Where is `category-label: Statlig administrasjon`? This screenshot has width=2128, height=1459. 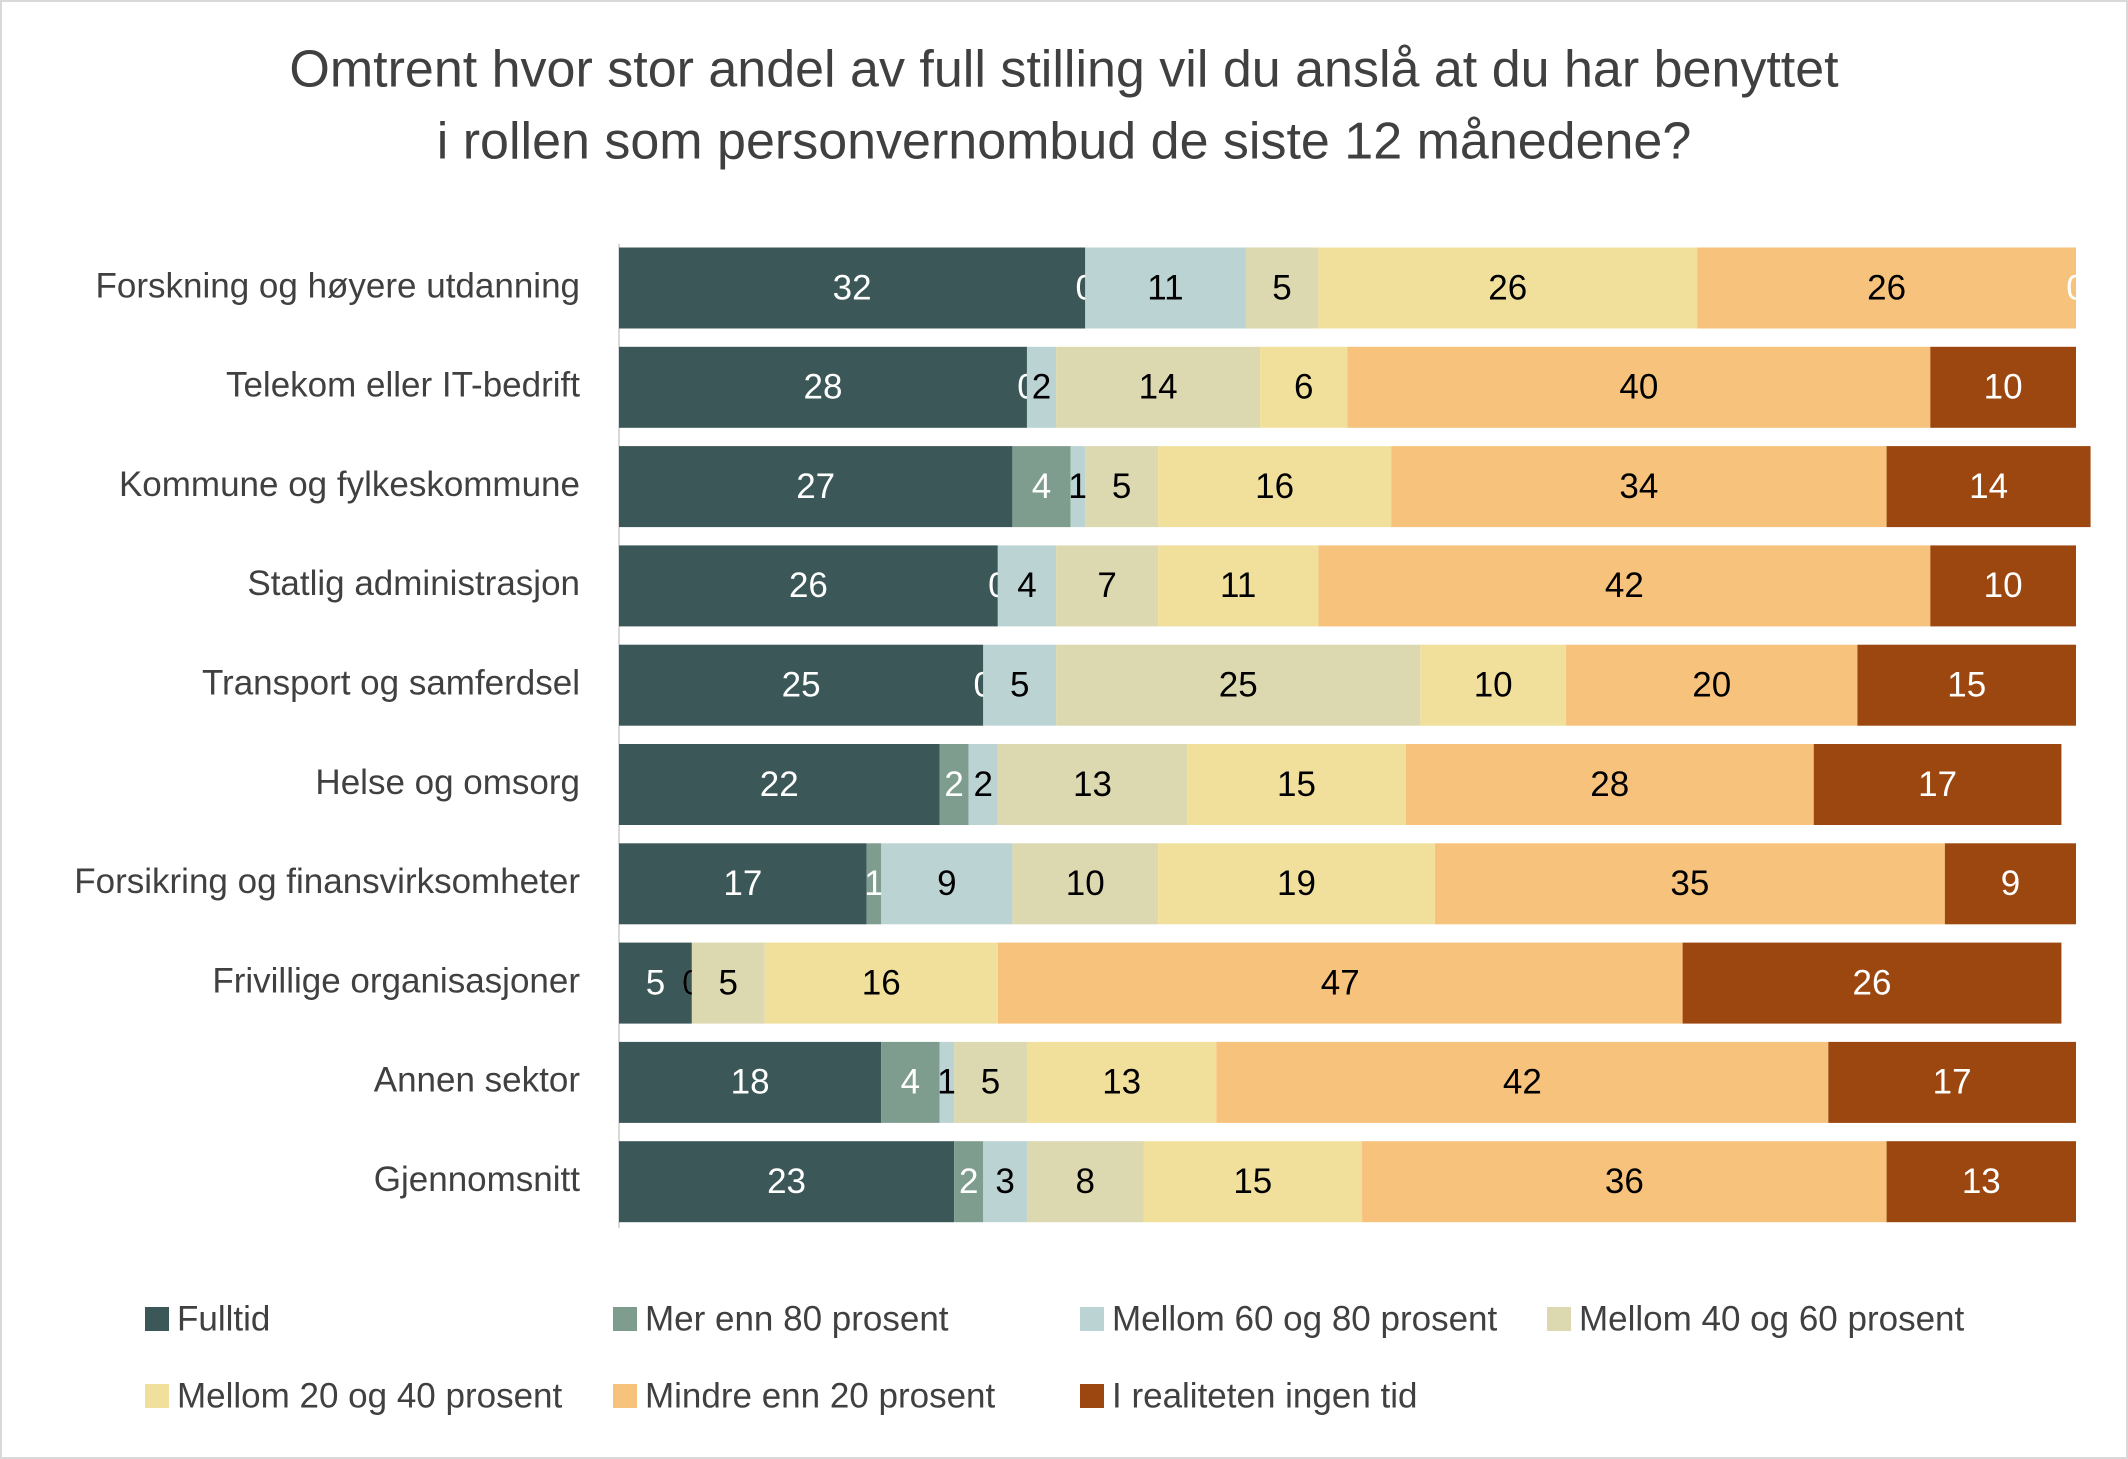 category-label: Statlig administrasjon is located at coordinates (413, 583).